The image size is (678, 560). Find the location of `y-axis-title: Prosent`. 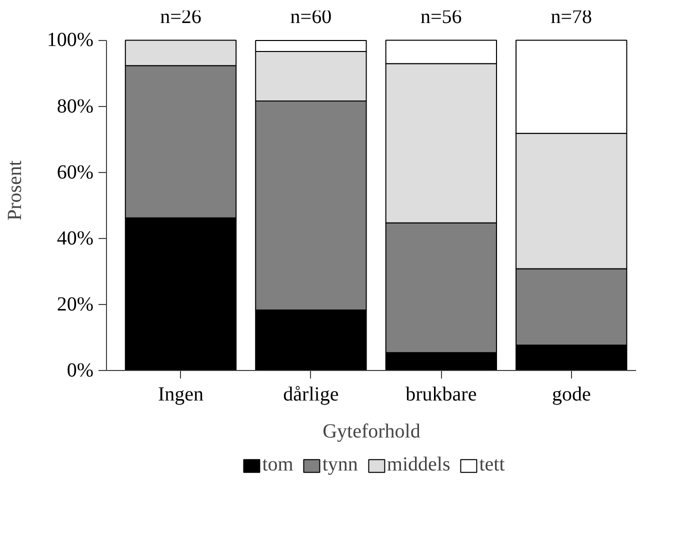

y-axis-title: Prosent is located at coordinates (15, 190).